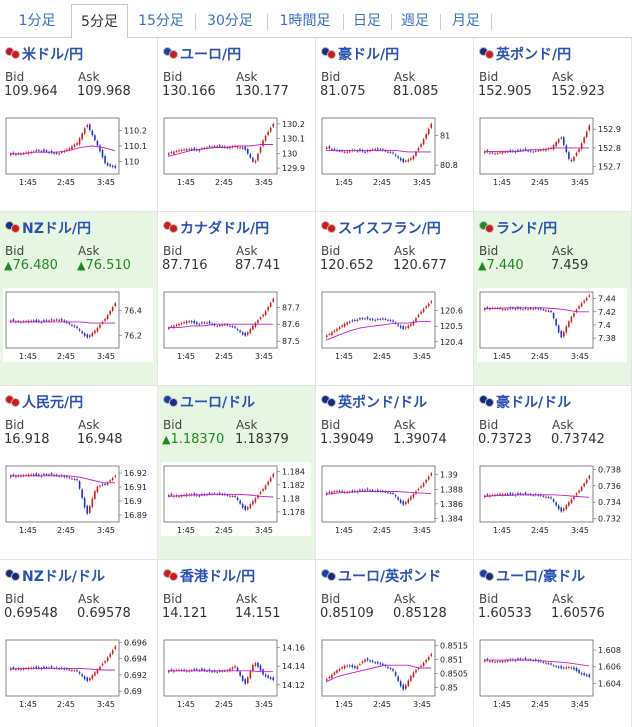 This screenshot has height=727, width=632. What do you see at coordinates (552, 673) in the screenshot?
I see `candlestick-chart: 1.608 1.606 1.604 1:45 2:45 3:45` at bounding box center [552, 673].